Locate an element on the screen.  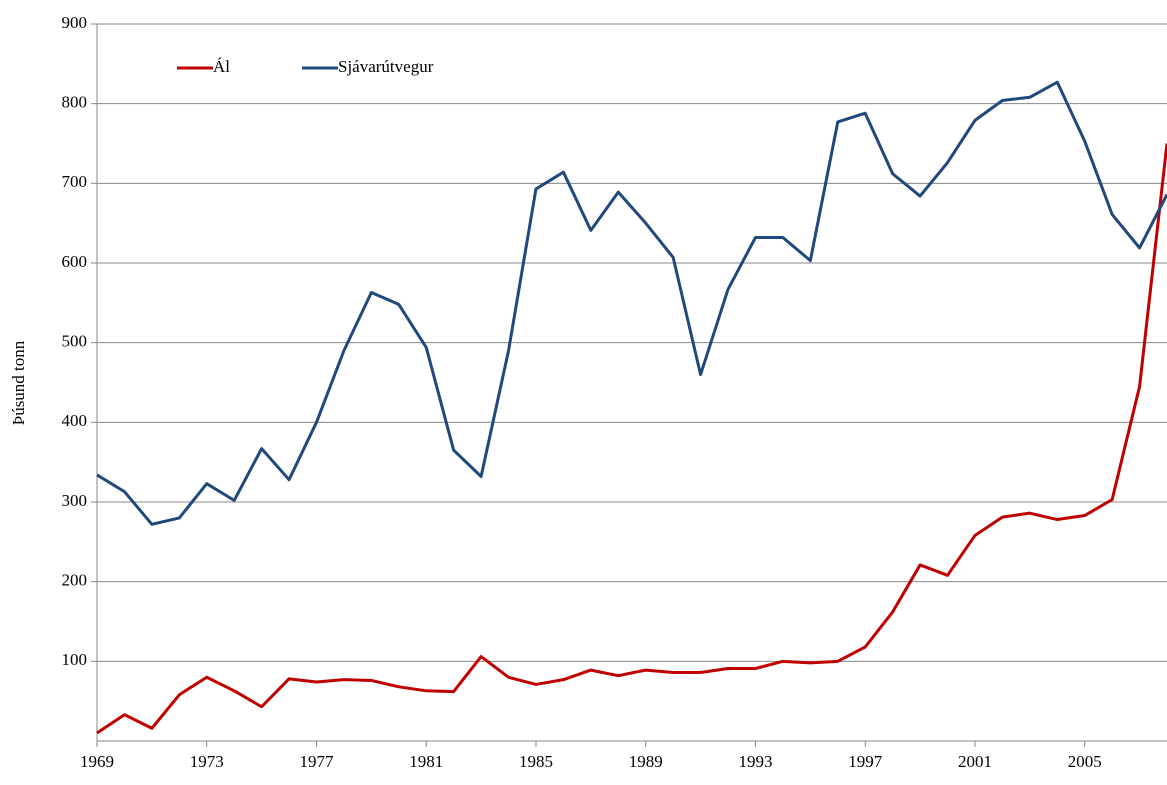
y-tick-label: 400 is located at coordinates (75, 420).